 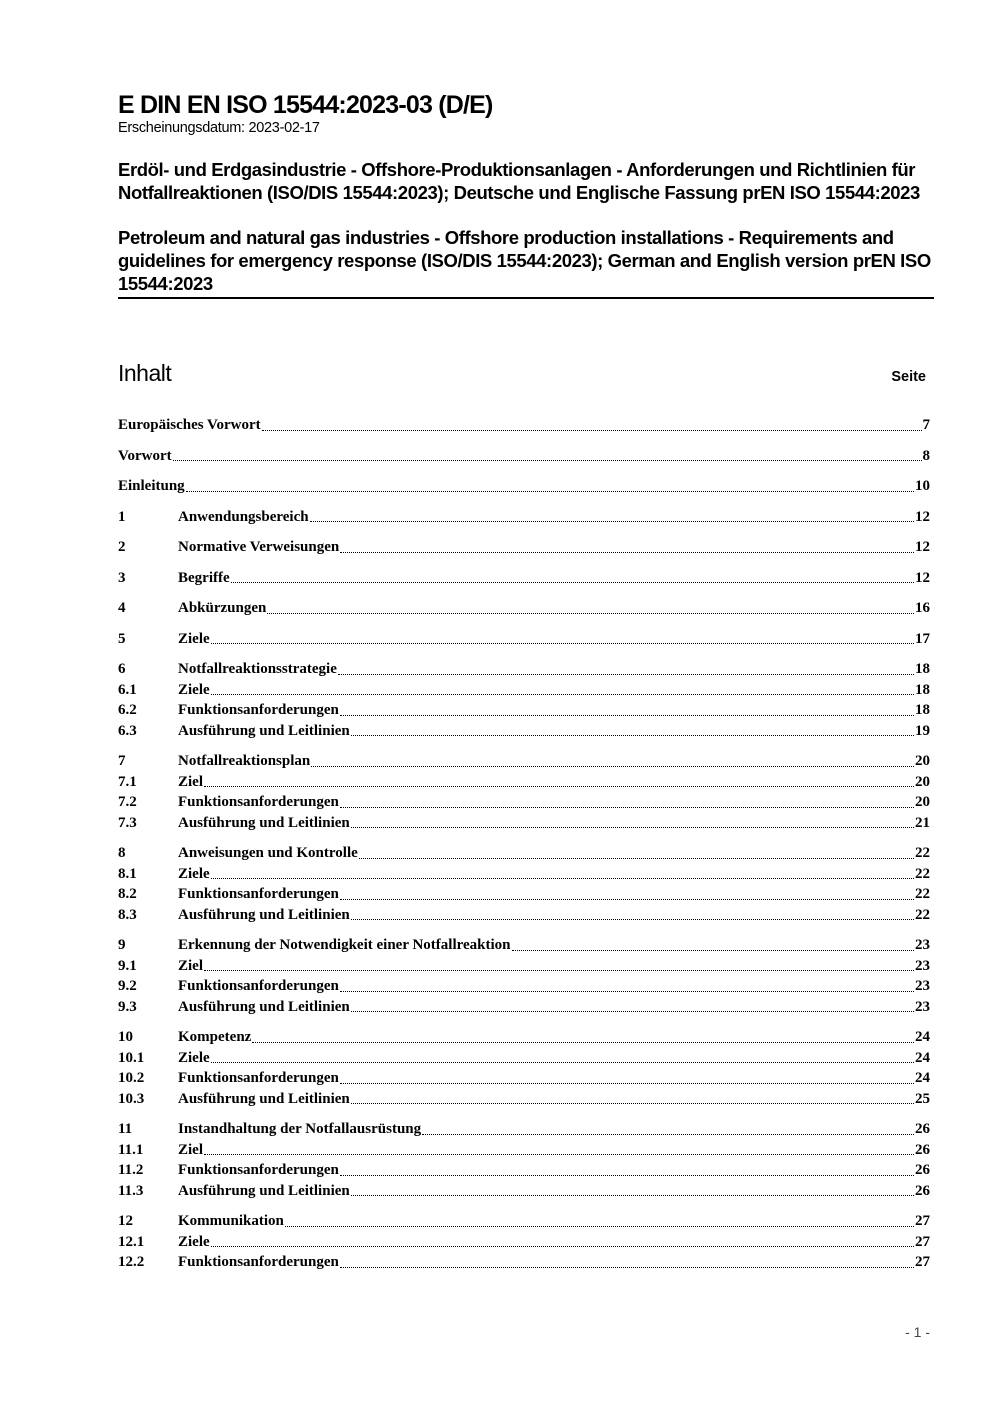 What do you see at coordinates (127, 873) in the screenshot?
I see `toc-entry-number: 8.1` at bounding box center [127, 873].